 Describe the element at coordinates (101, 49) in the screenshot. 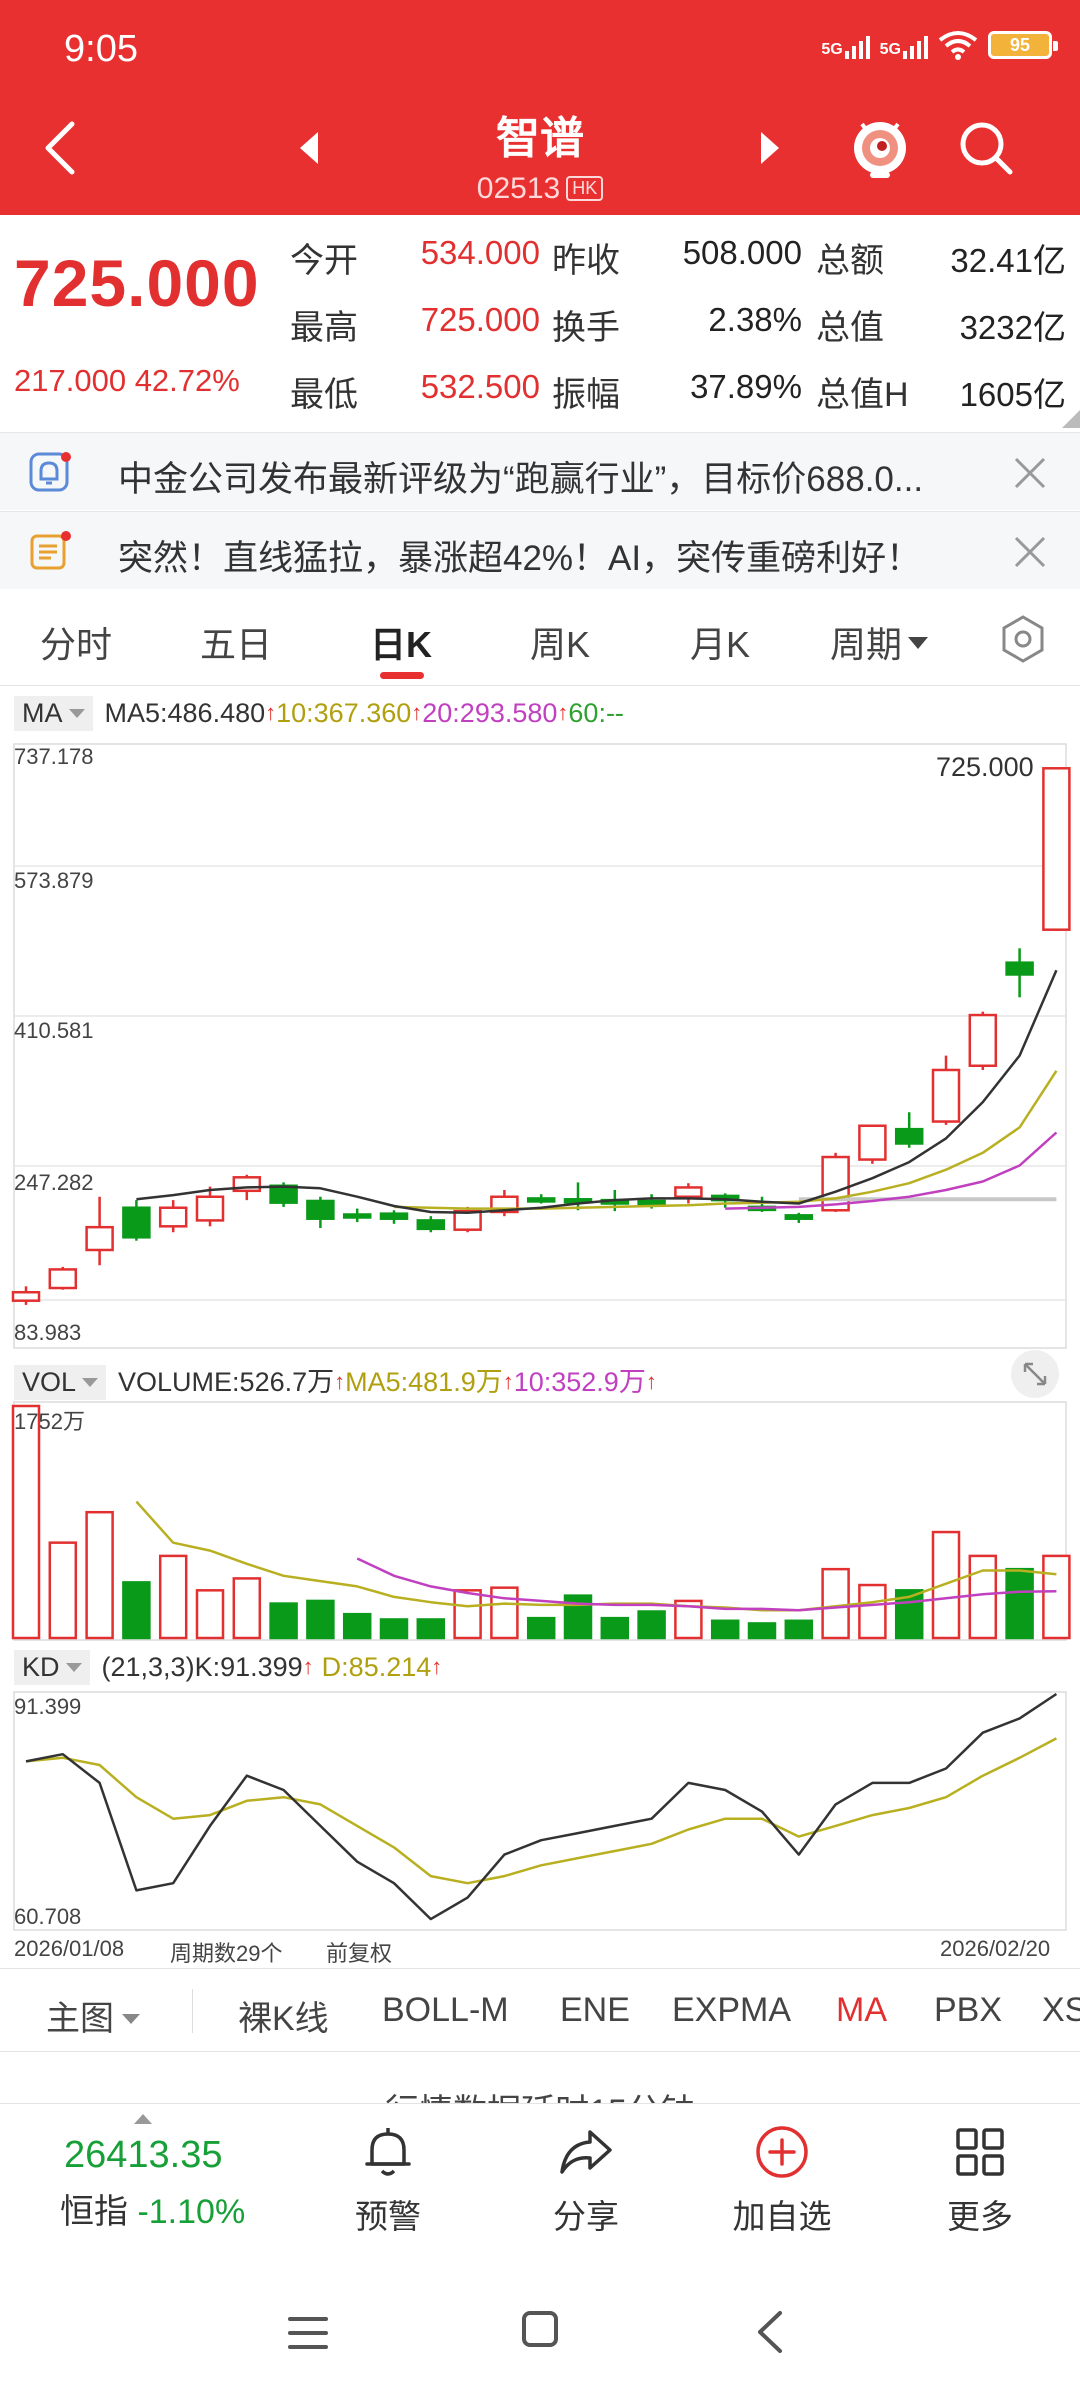

I see `status-time: 9:05` at that location.